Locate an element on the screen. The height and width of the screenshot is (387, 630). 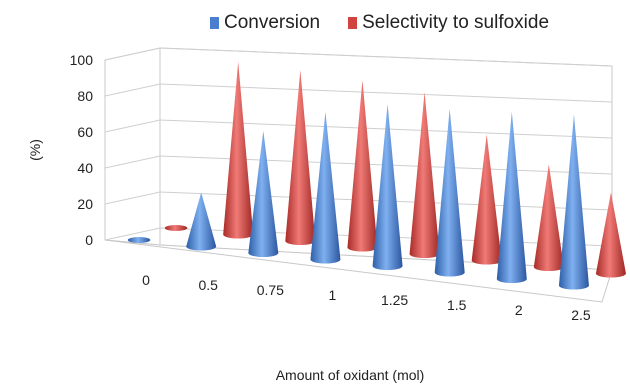
x-tick-label: 0.75 is located at coordinates (270, 290).